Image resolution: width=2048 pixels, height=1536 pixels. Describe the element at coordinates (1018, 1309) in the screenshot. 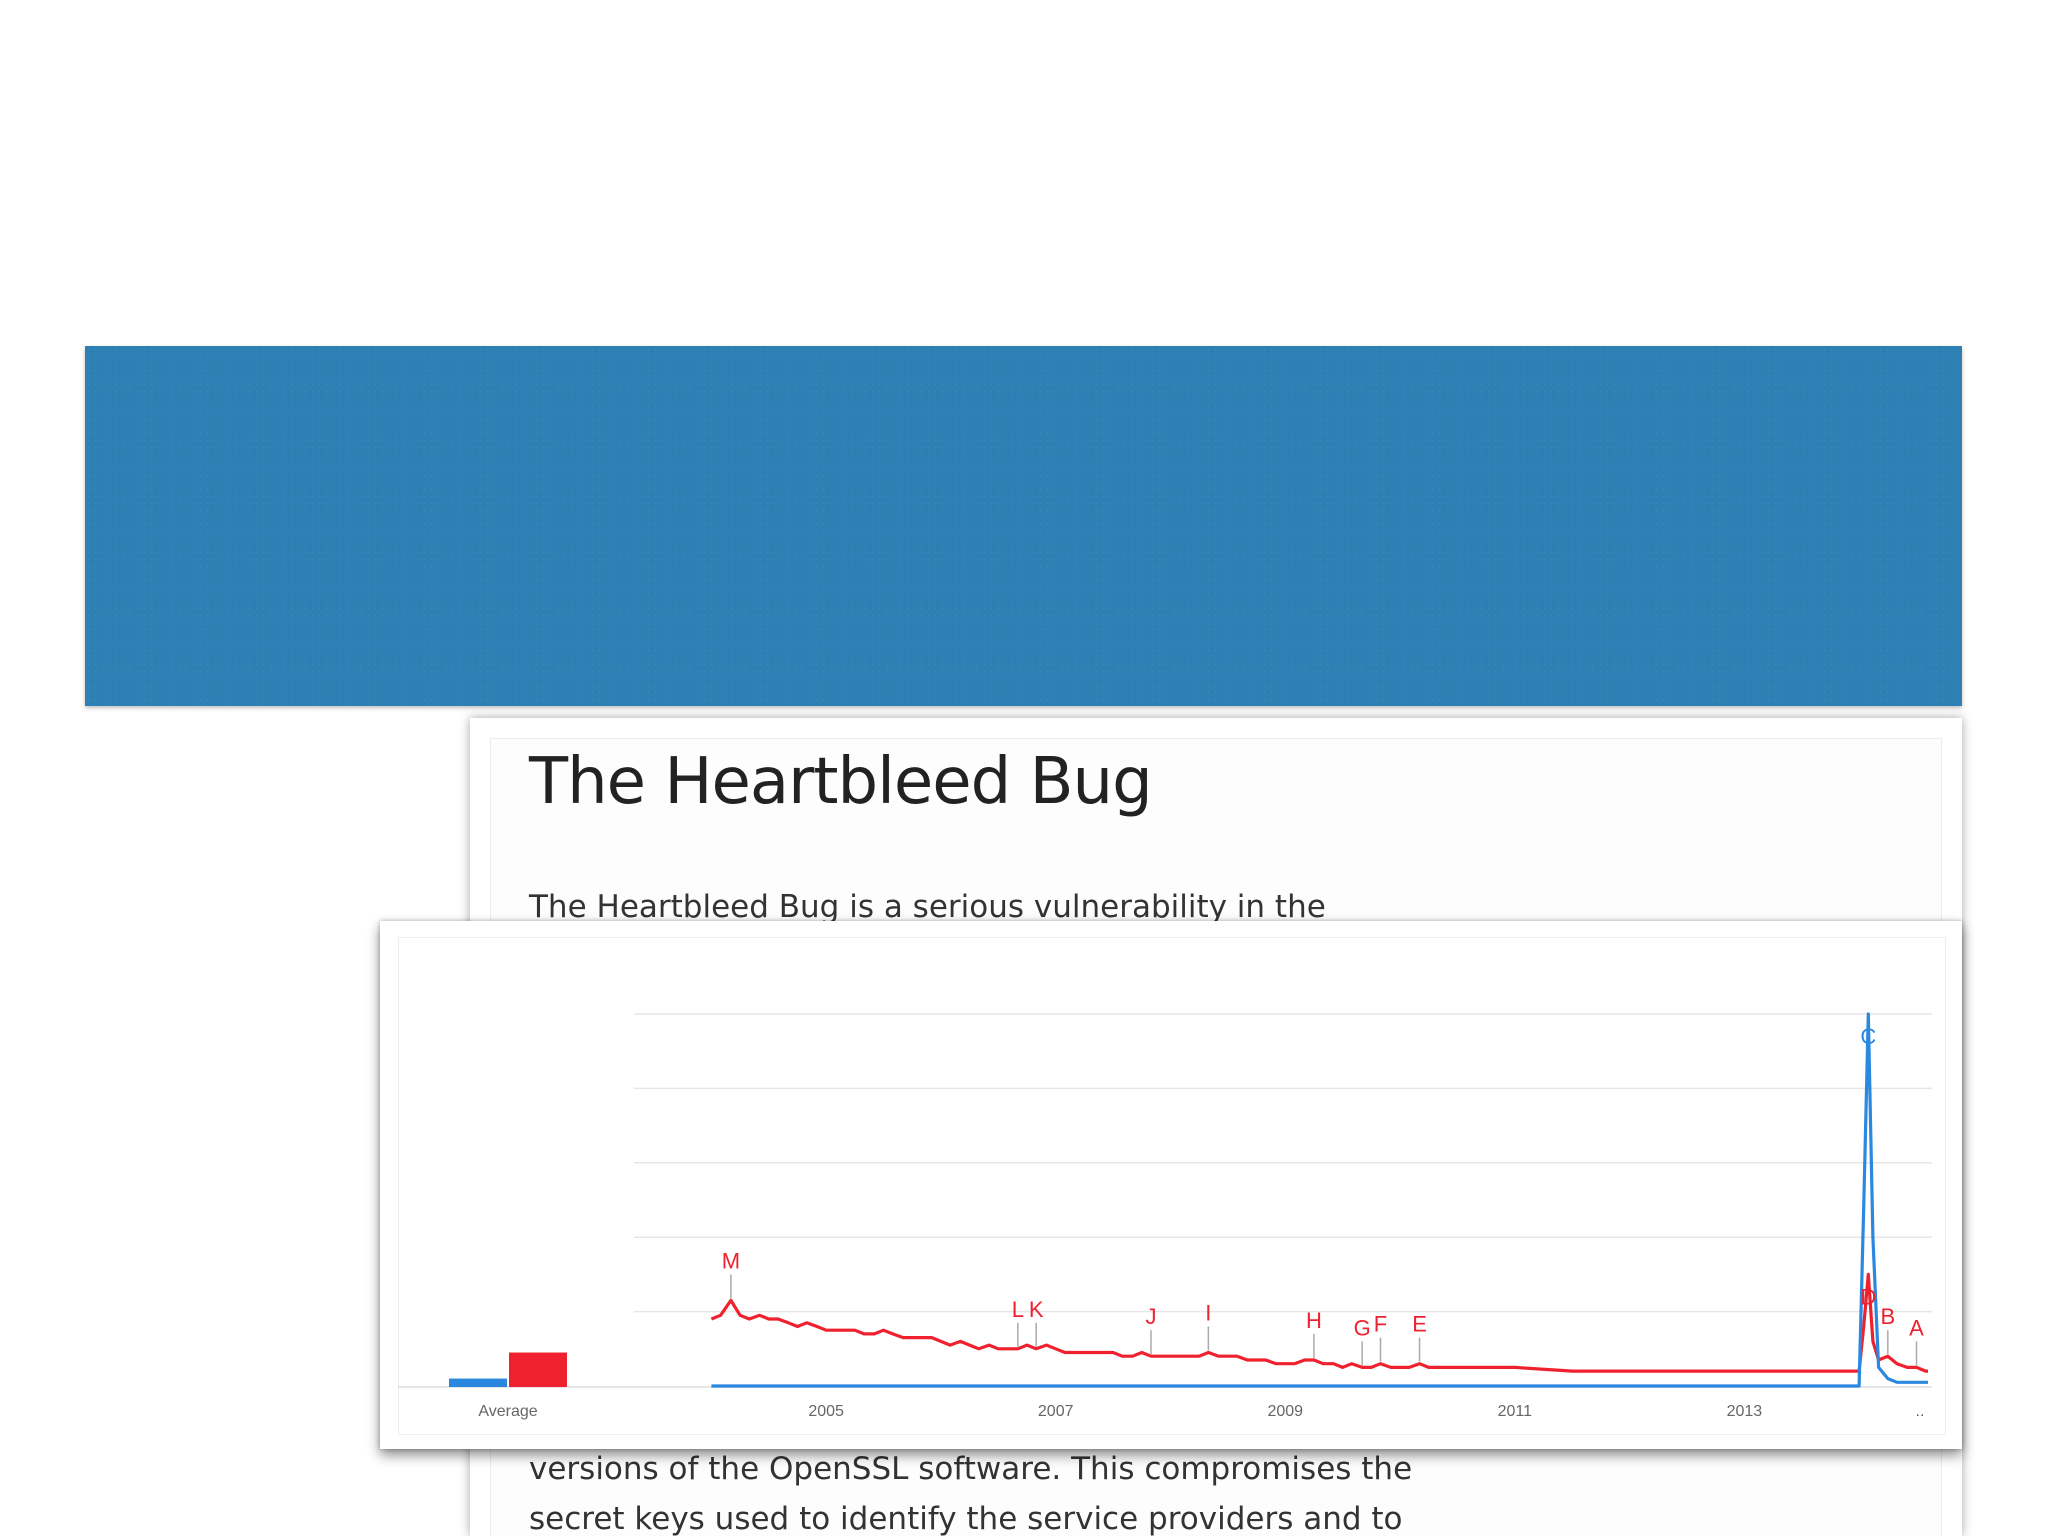

I see `annotation-label: L` at that location.